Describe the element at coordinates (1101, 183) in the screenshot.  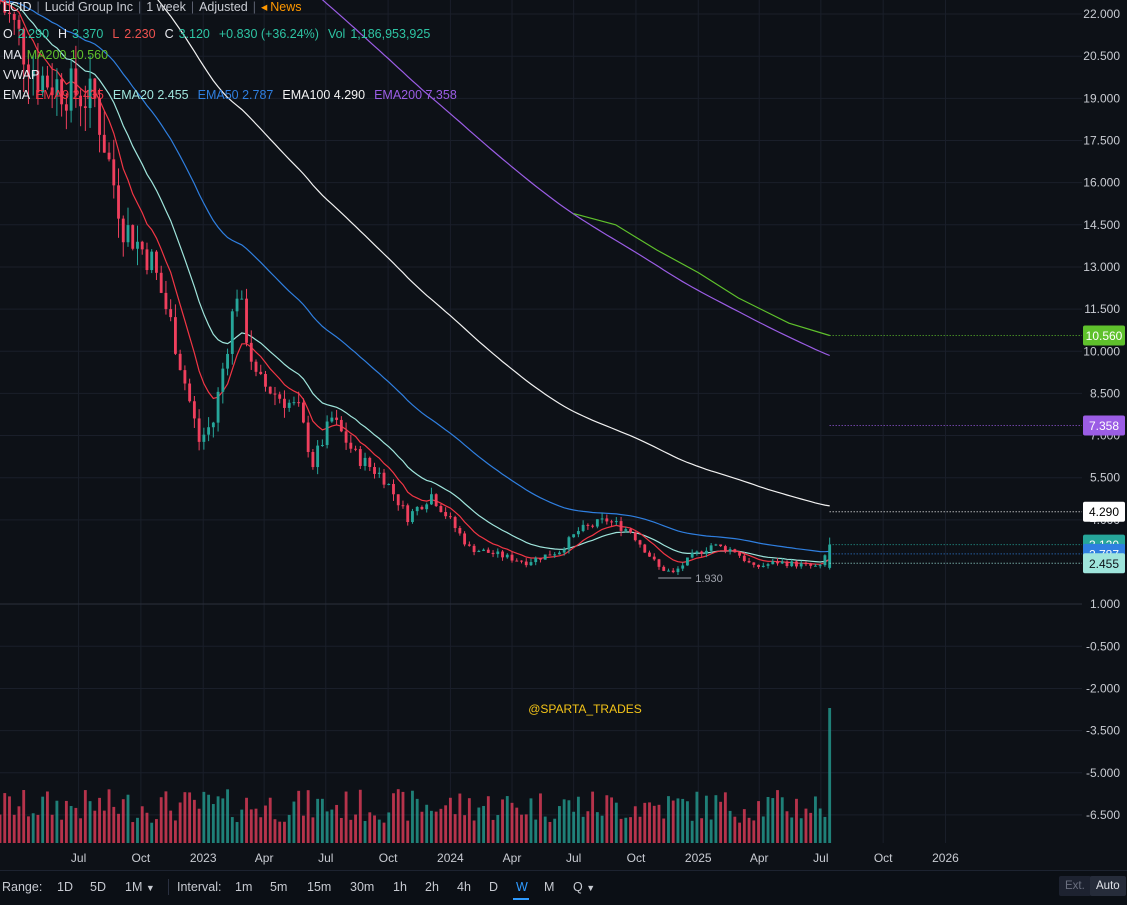
I see `y-tick-label: 16.000` at that location.